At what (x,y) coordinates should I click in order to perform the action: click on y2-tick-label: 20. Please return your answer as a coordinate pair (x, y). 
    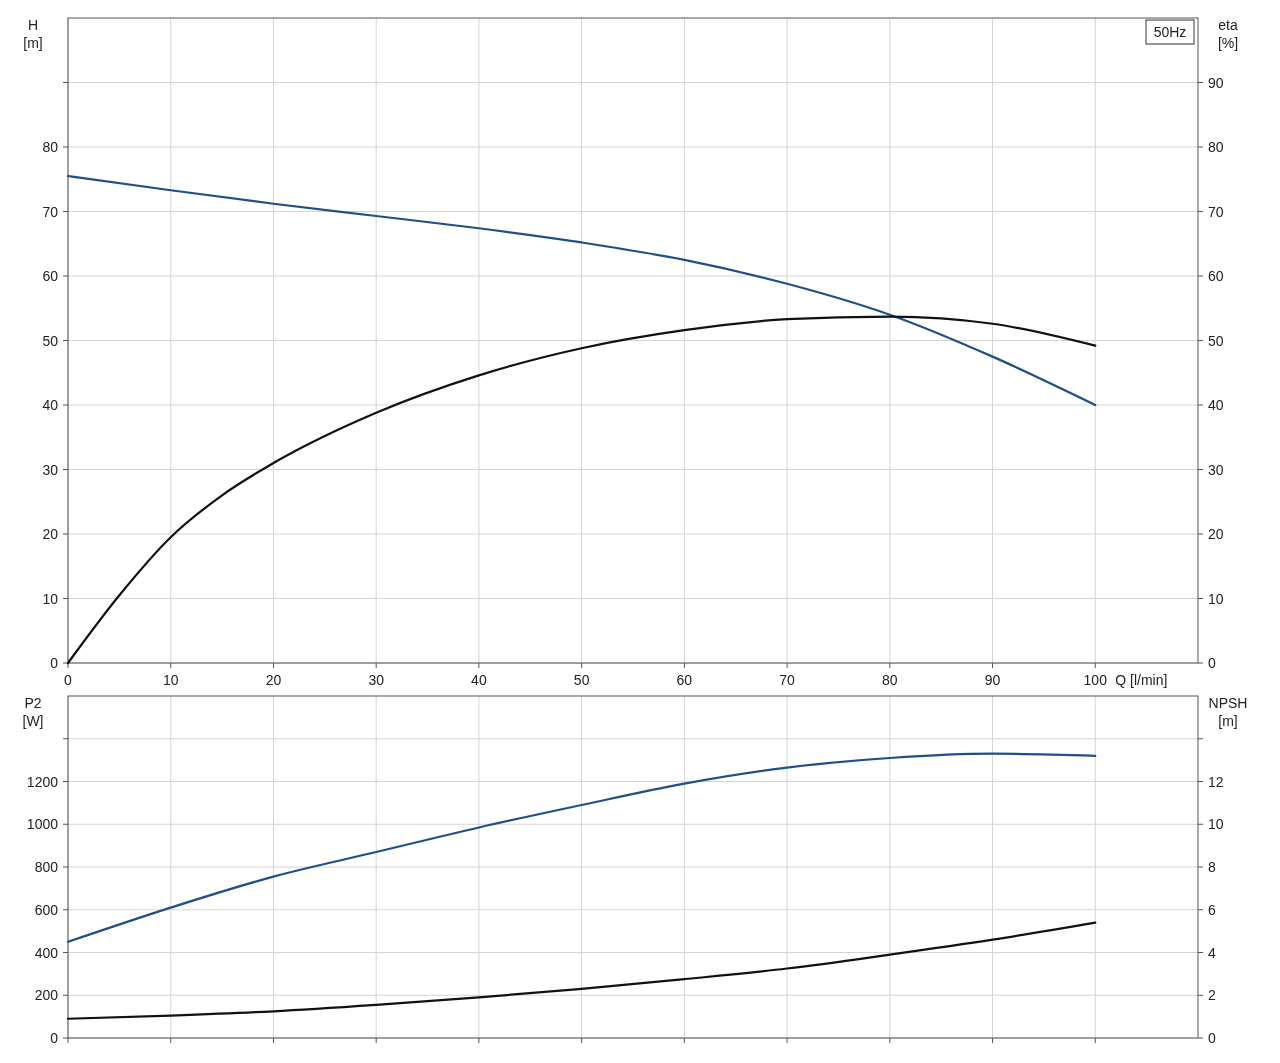
    Looking at the image, I should click on (1216, 534).